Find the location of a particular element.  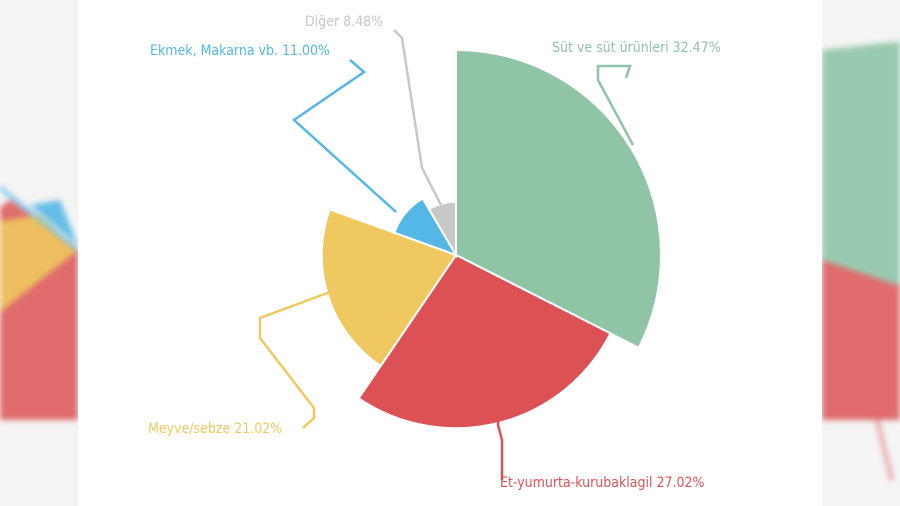

blurred-background-left is located at coordinates (39, 253).